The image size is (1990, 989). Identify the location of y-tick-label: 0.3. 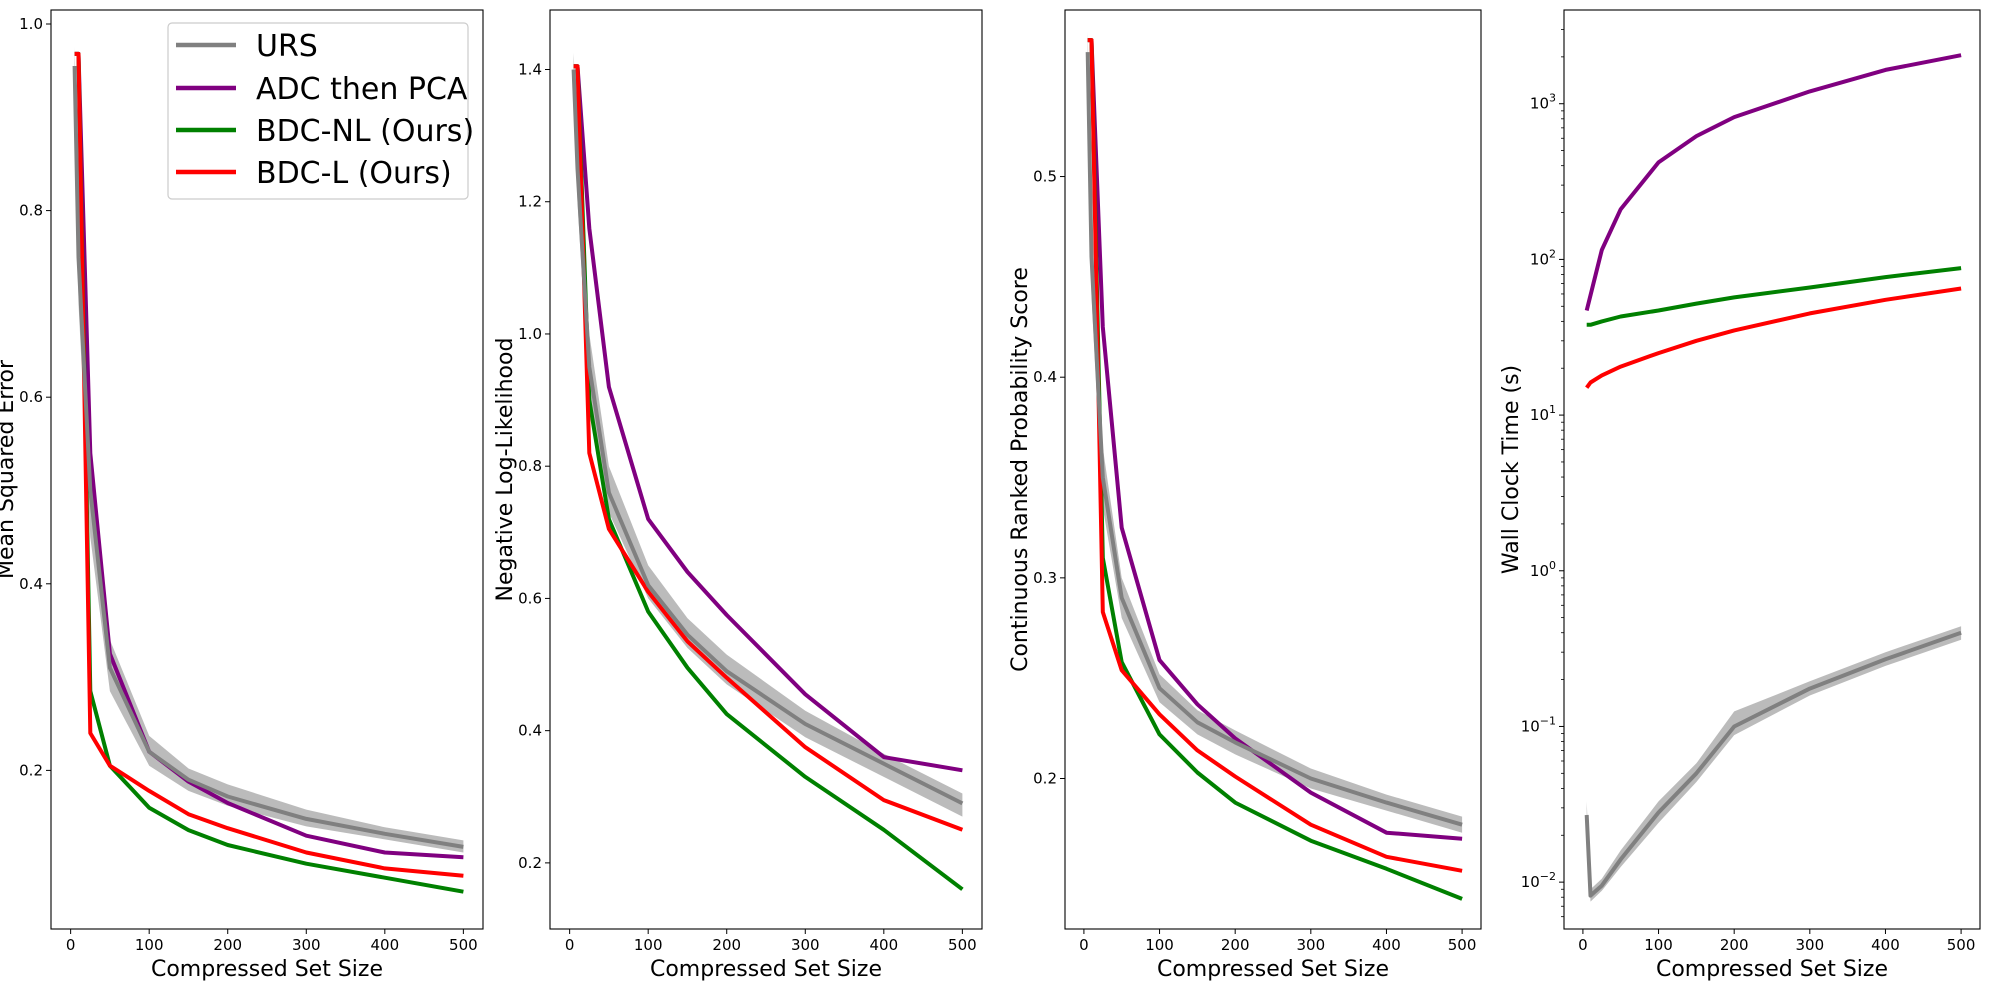
(1045, 578).